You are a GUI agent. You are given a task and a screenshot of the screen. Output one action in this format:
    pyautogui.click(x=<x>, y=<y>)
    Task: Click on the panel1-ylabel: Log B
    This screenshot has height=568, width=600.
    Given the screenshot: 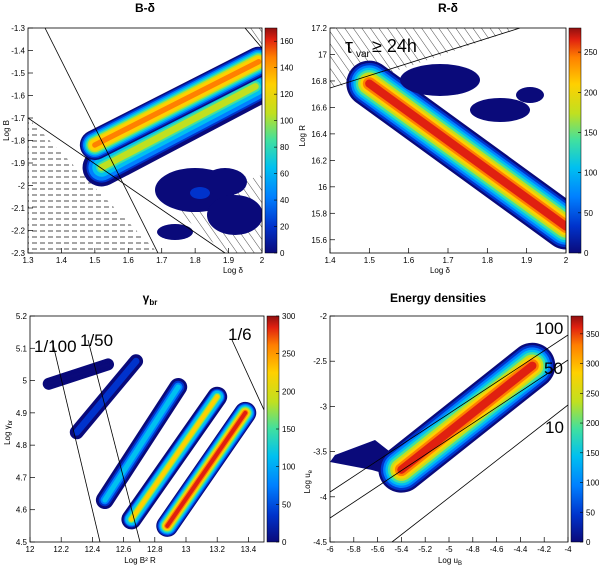 What is the action you would take?
    pyautogui.click(x=6, y=130)
    